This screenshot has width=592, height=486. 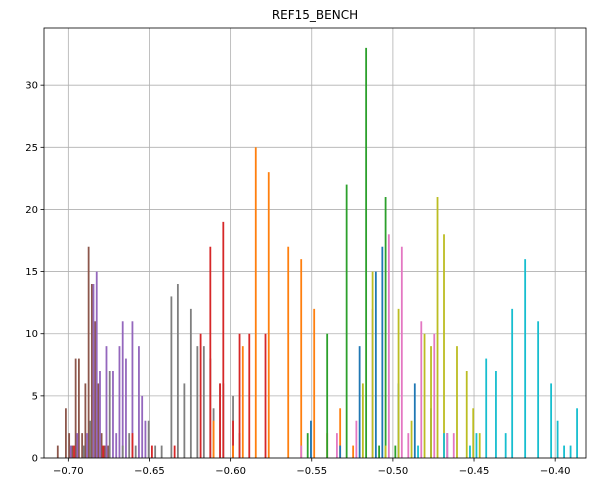 I want to click on x-tick-label: −0.60, so click(x=230, y=471).